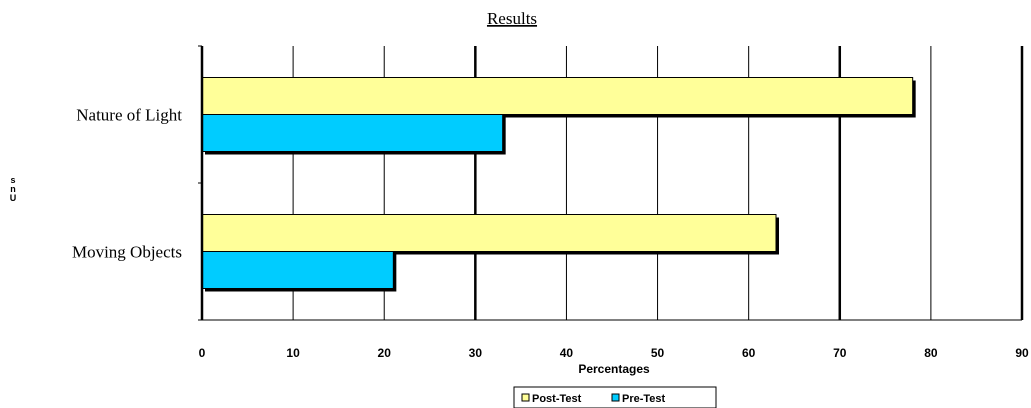 The width and height of the screenshot is (1031, 408). What do you see at coordinates (644, 399) in the screenshot?
I see `legend-label: Pre-Test` at bounding box center [644, 399].